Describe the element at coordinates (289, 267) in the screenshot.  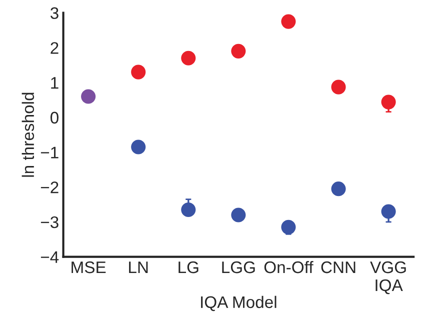
I see `x-tick-label: On-Off` at that location.